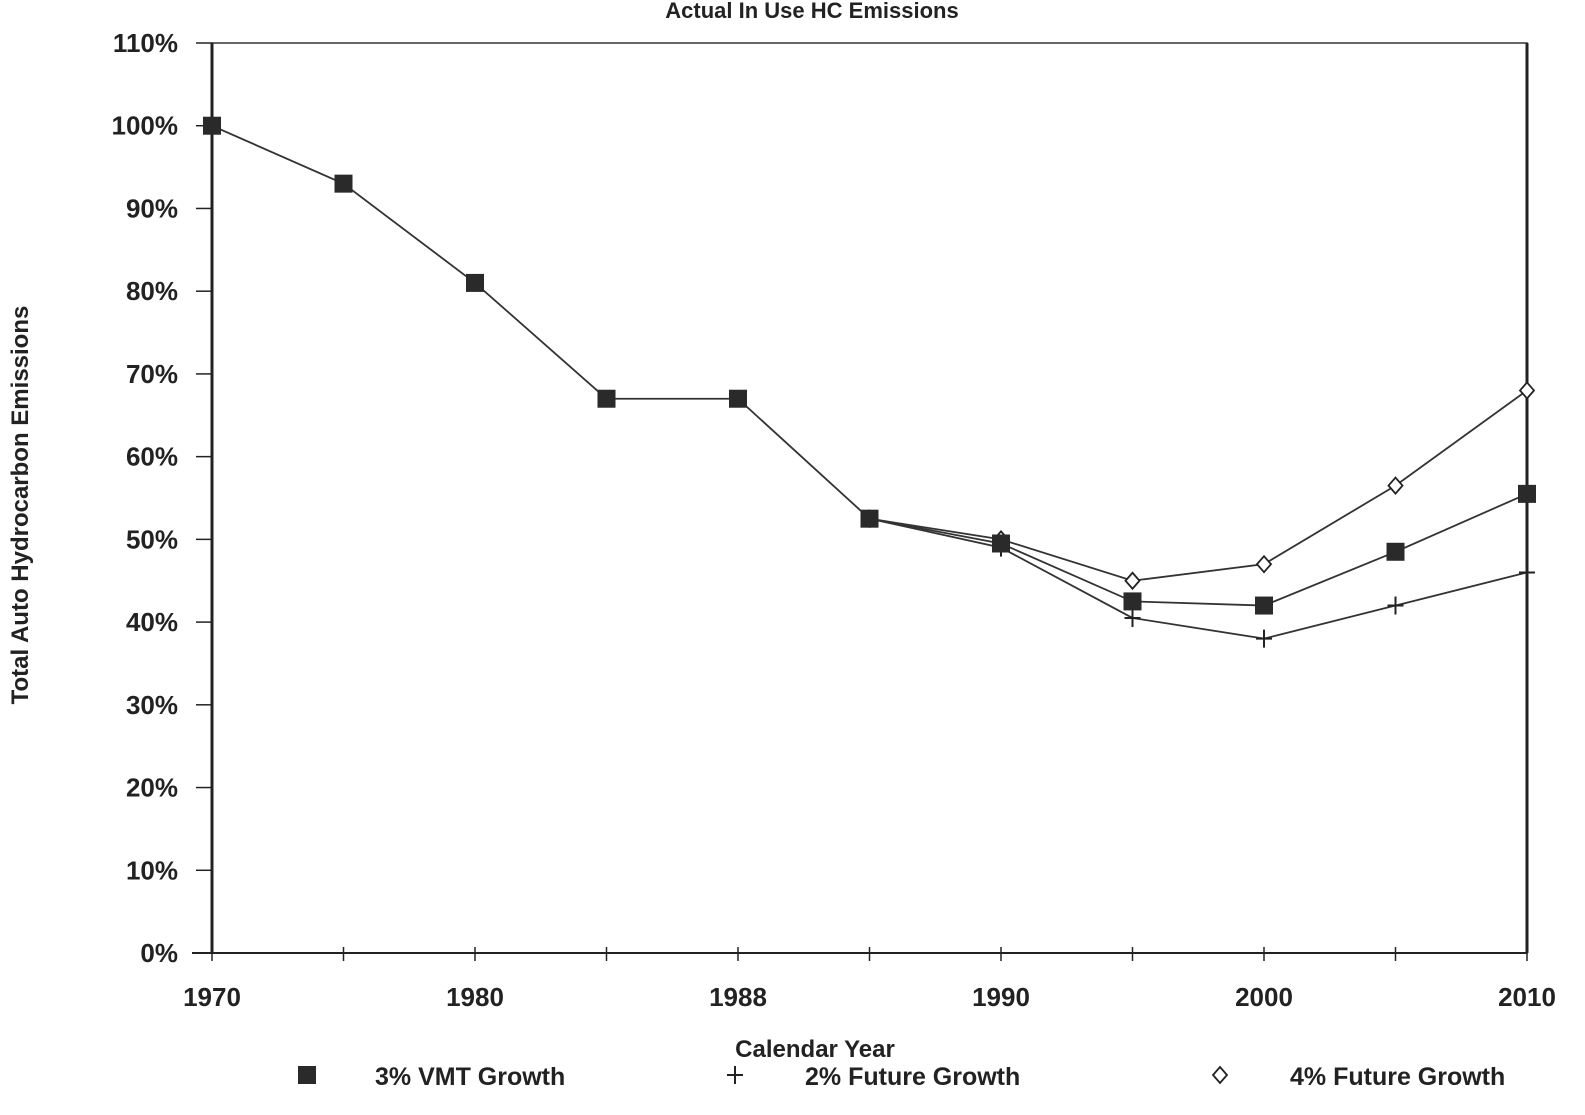 This screenshot has width=1585, height=1115. I want to click on y-tick-label: 70%, so click(152, 374).